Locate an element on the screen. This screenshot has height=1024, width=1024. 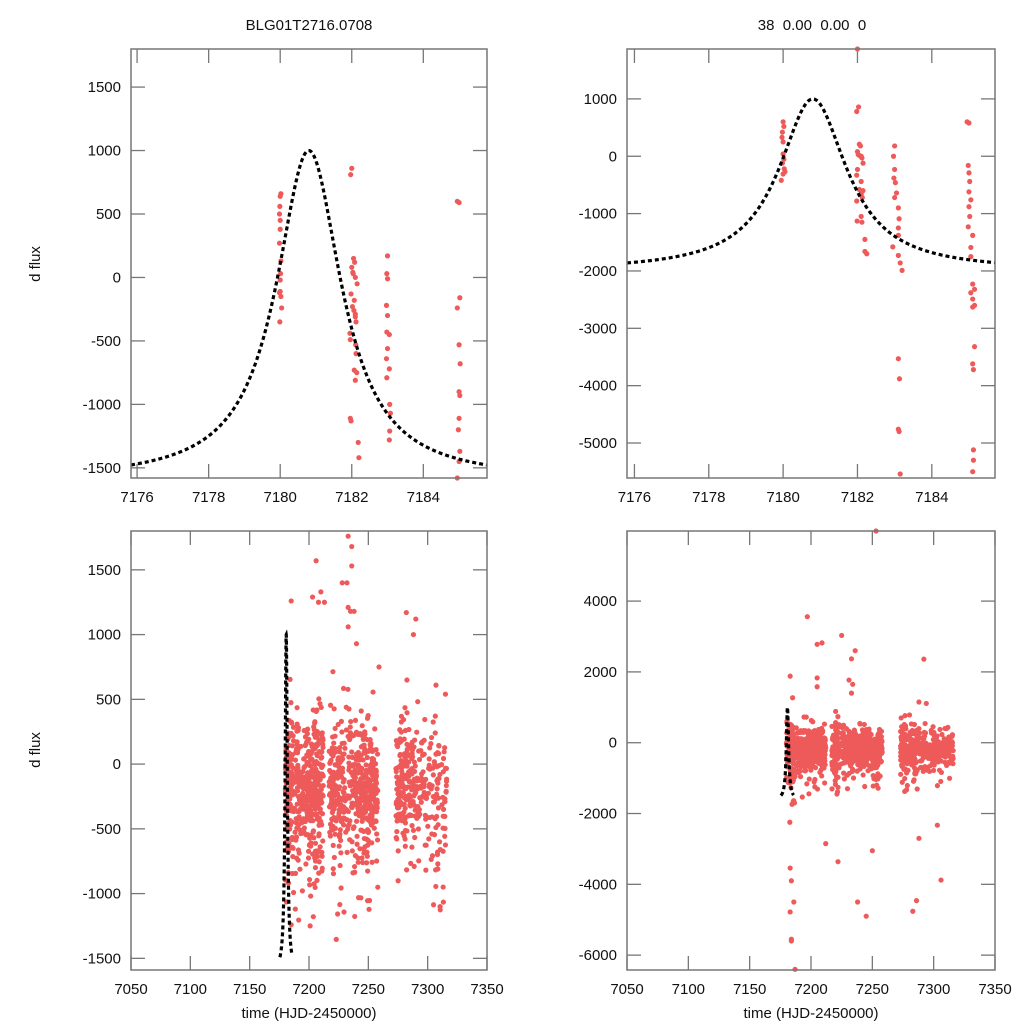
y-tick-label: -1000 is located at coordinates (102, 894).